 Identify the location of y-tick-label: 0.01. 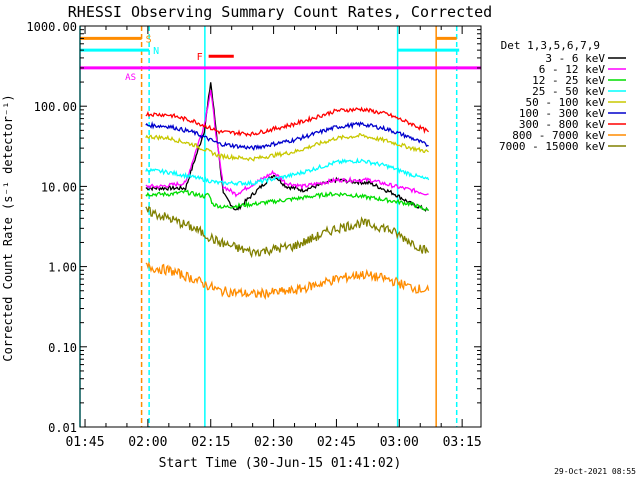
(62, 428).